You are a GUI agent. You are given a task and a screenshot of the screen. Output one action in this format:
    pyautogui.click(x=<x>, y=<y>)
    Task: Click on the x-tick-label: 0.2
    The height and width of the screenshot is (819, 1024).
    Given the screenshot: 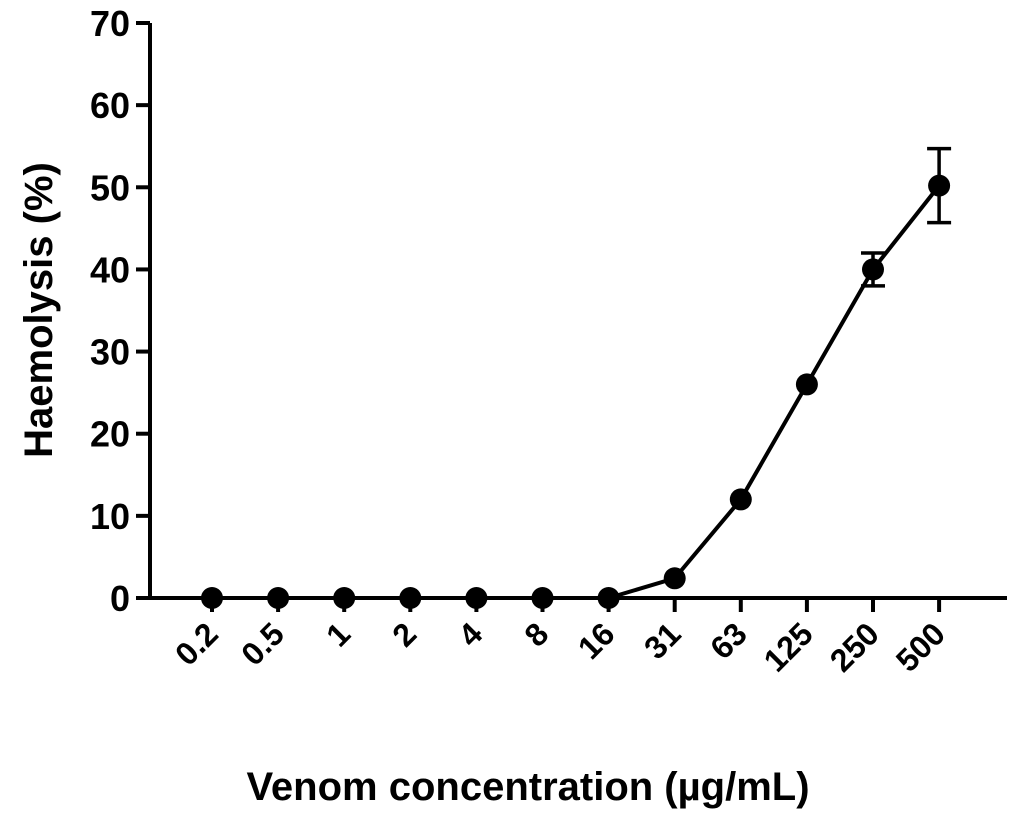 What is the action you would take?
    pyautogui.click(x=196, y=643)
    